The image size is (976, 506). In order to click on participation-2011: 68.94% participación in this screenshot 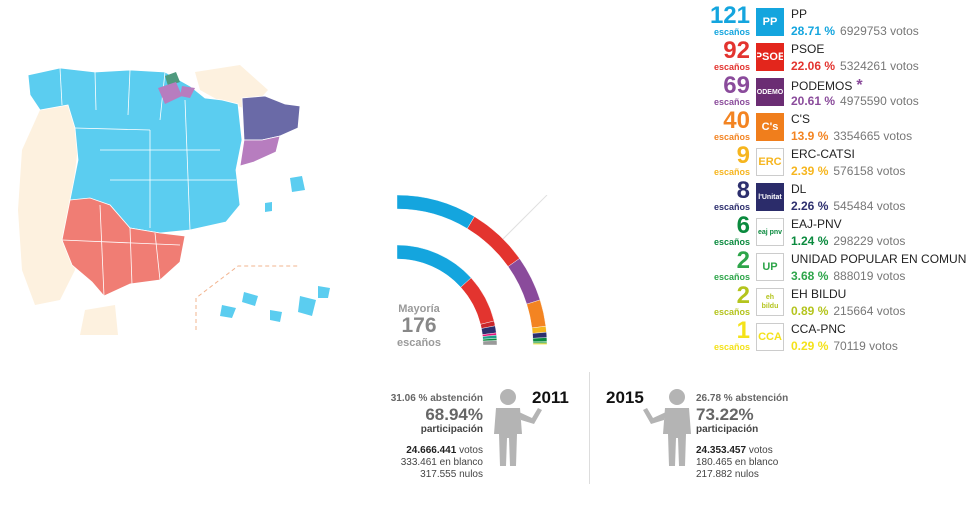, I will do `click(451, 420)`.